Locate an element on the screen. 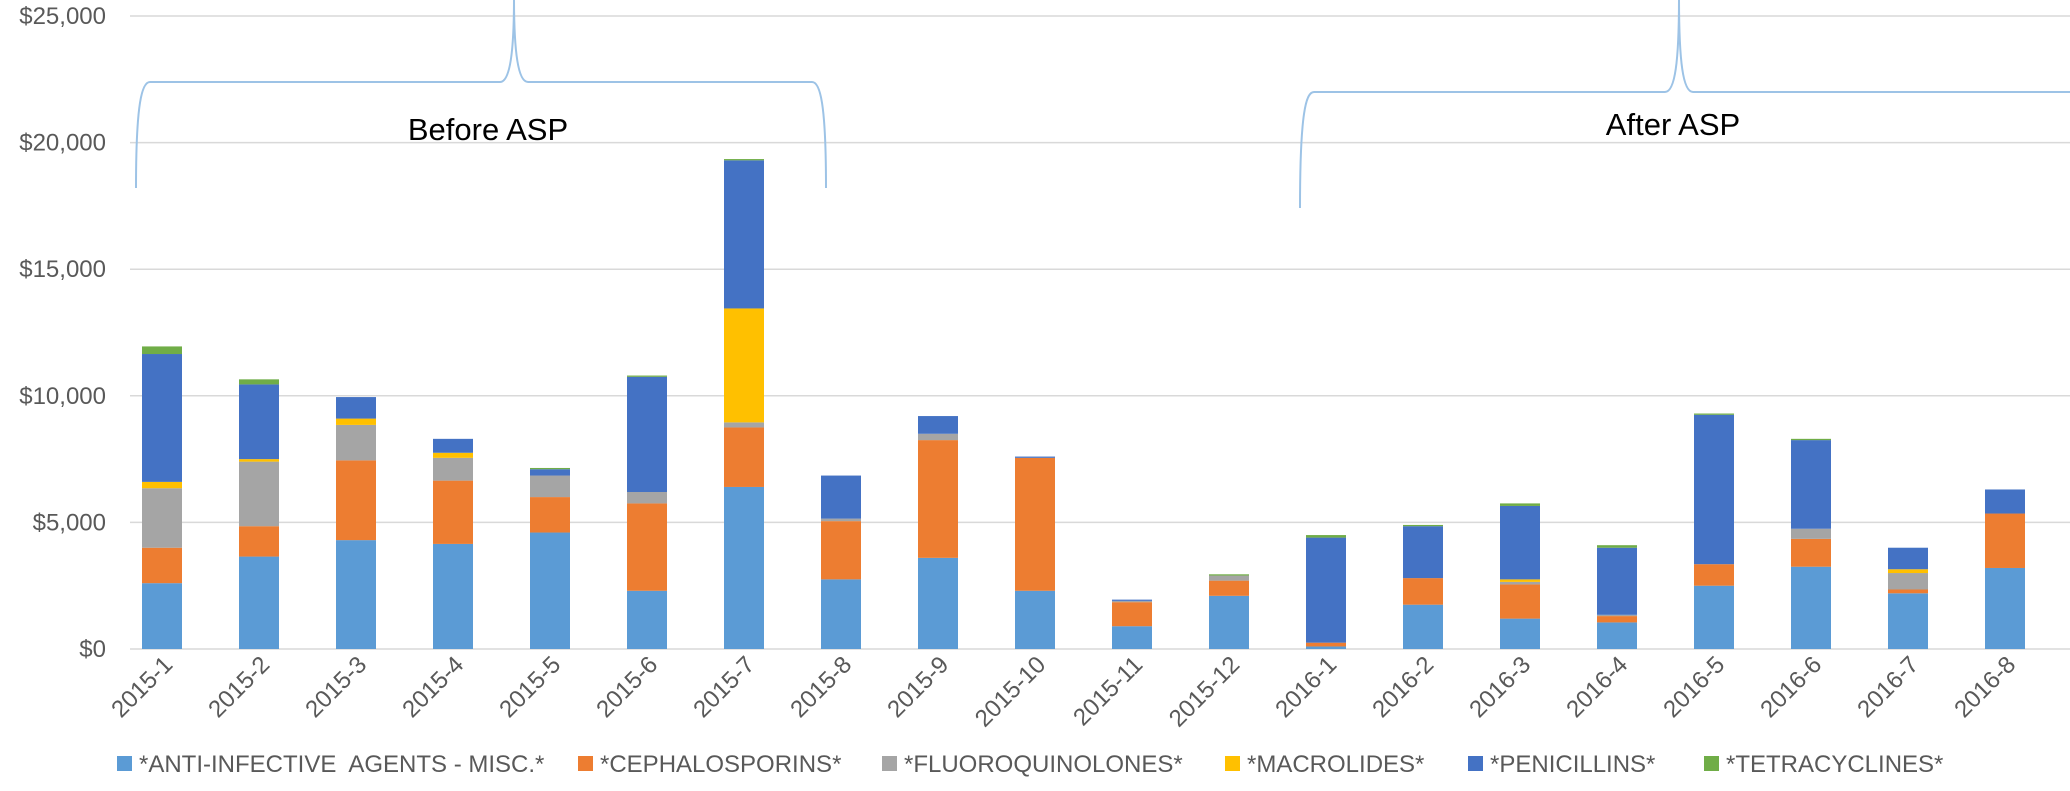 The width and height of the screenshot is (2070, 791). legend-label: *PENICILLINS* is located at coordinates (1572, 764).